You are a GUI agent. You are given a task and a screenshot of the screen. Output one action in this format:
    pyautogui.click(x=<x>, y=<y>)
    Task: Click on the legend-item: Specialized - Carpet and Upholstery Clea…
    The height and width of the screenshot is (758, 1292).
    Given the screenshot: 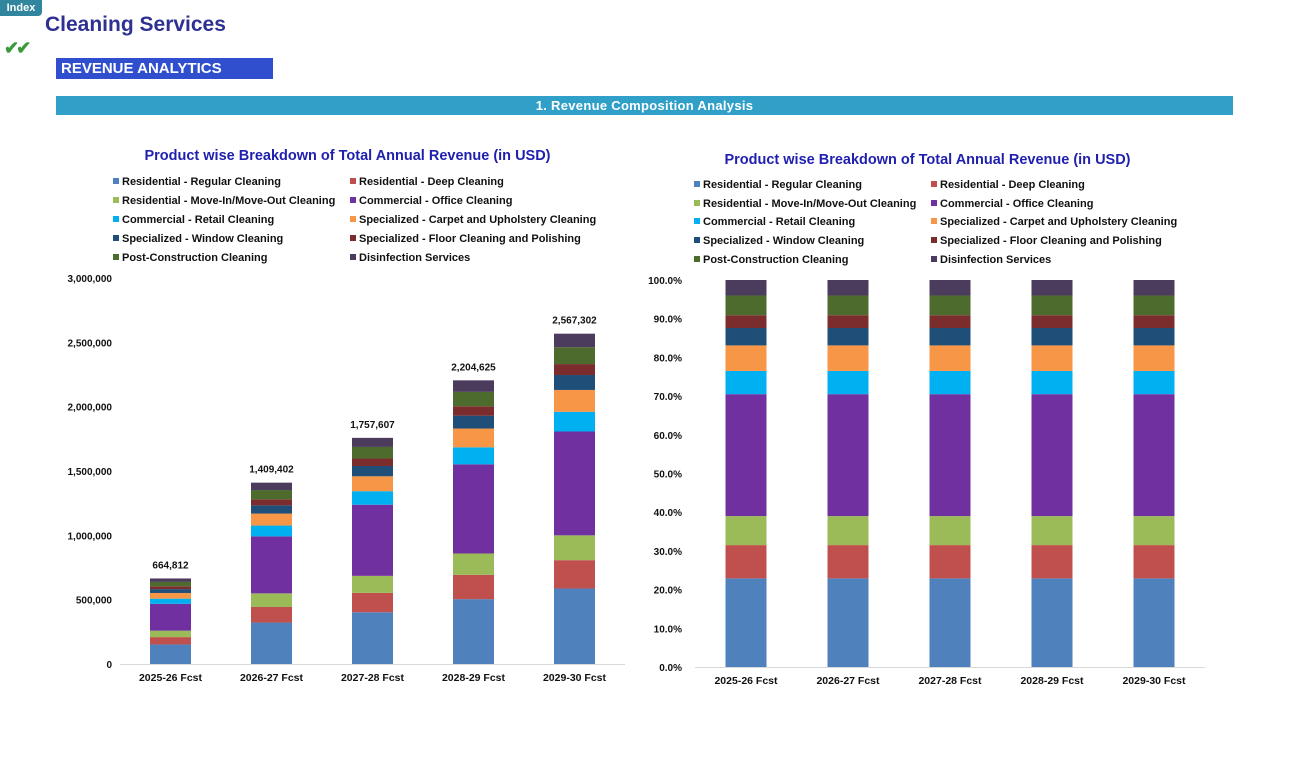 What is the action you would take?
    pyautogui.click(x=1054, y=222)
    